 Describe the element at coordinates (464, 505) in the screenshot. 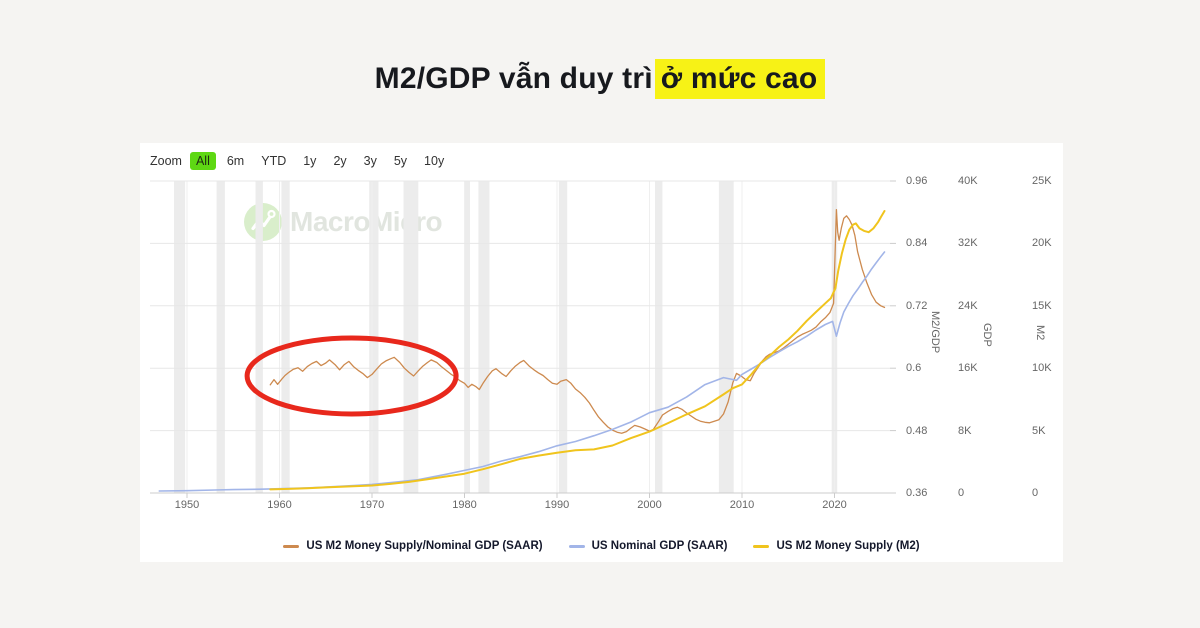

I see `x-tick-label: 1980` at that location.